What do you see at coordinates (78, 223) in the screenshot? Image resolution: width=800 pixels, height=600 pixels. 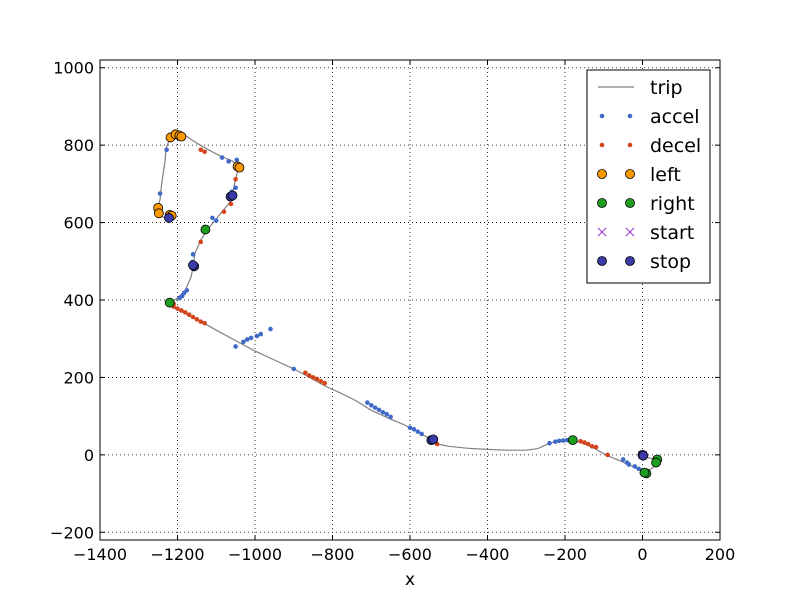 I see `y-tick-label: 600` at bounding box center [78, 223].